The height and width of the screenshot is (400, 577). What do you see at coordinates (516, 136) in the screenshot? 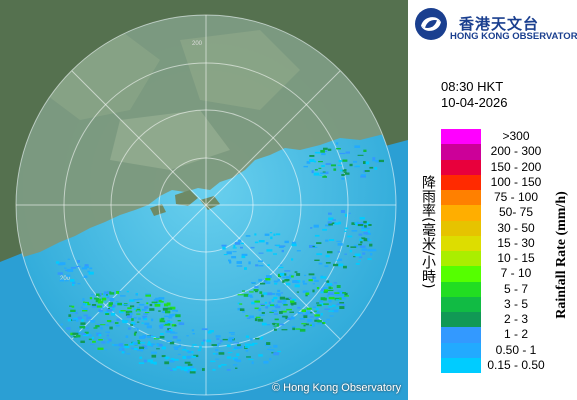
I see `legend-label: >300` at bounding box center [516, 136].